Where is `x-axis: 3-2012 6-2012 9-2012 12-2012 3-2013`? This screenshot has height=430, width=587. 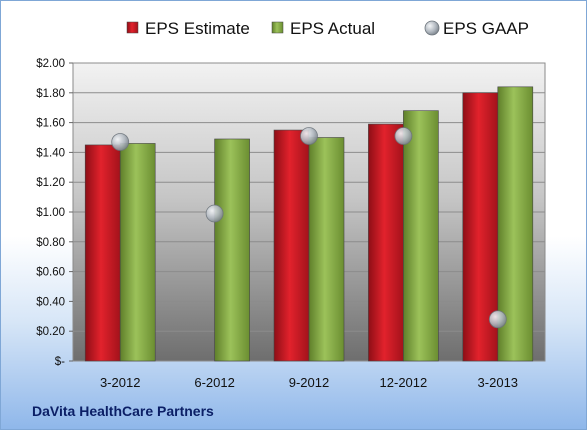 x-axis: 3-2012 6-2012 9-2012 12-2012 3-2013 is located at coordinates (309, 382).